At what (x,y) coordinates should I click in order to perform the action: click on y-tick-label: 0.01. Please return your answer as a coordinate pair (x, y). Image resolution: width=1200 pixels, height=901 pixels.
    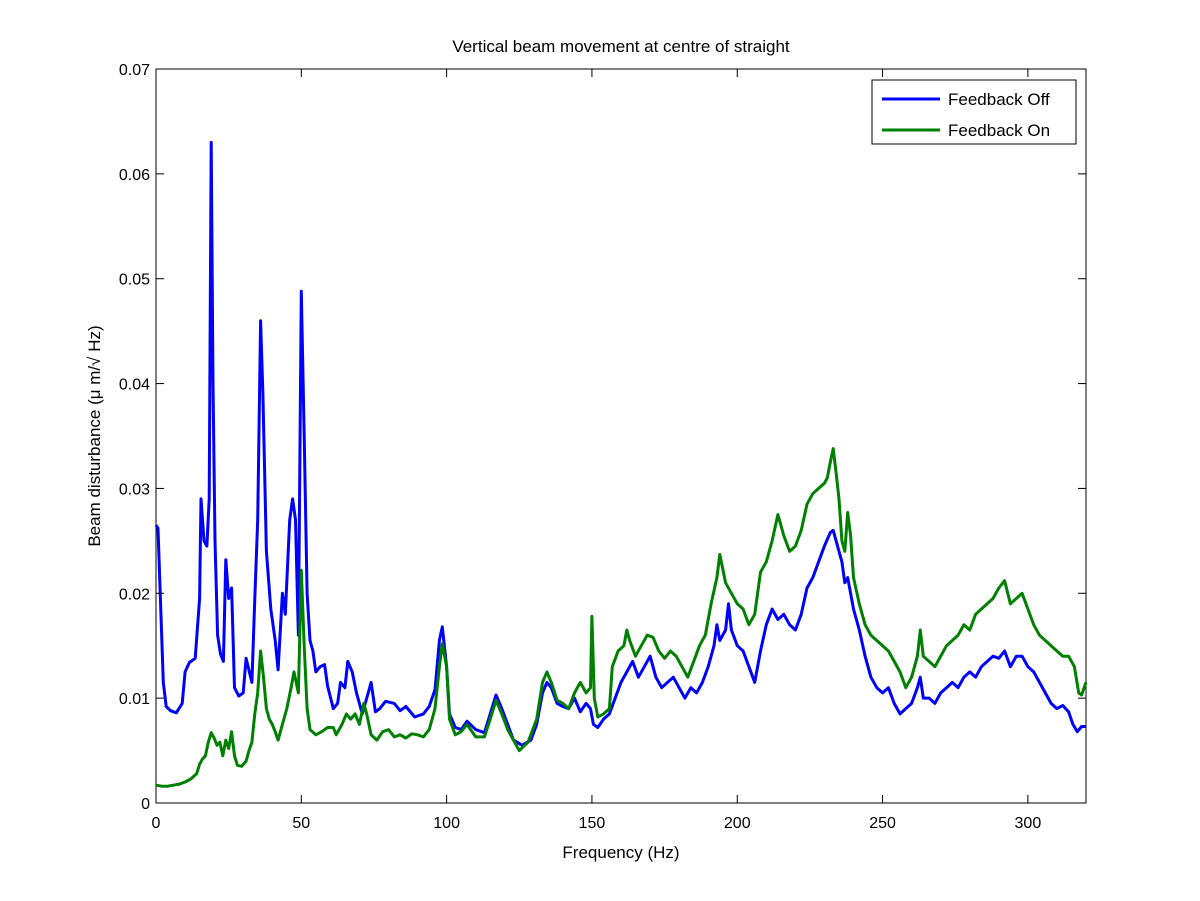
    Looking at the image, I should click on (134, 699).